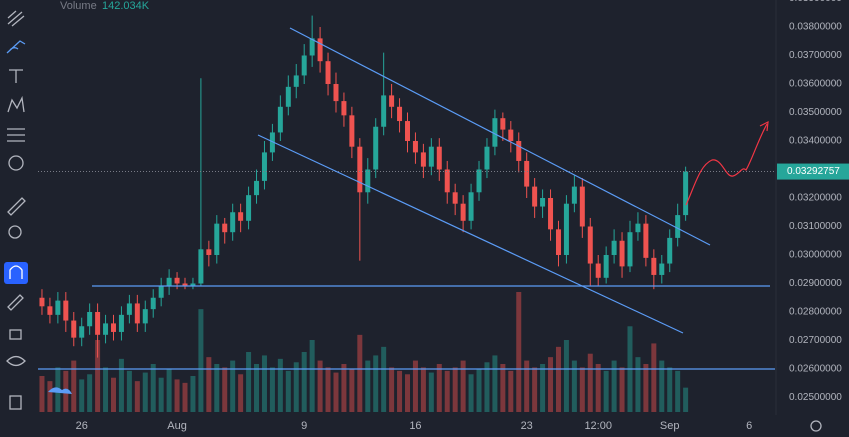 The height and width of the screenshot is (437, 849). What do you see at coordinates (16, 47) in the screenshot?
I see `tool-brush` at bounding box center [16, 47].